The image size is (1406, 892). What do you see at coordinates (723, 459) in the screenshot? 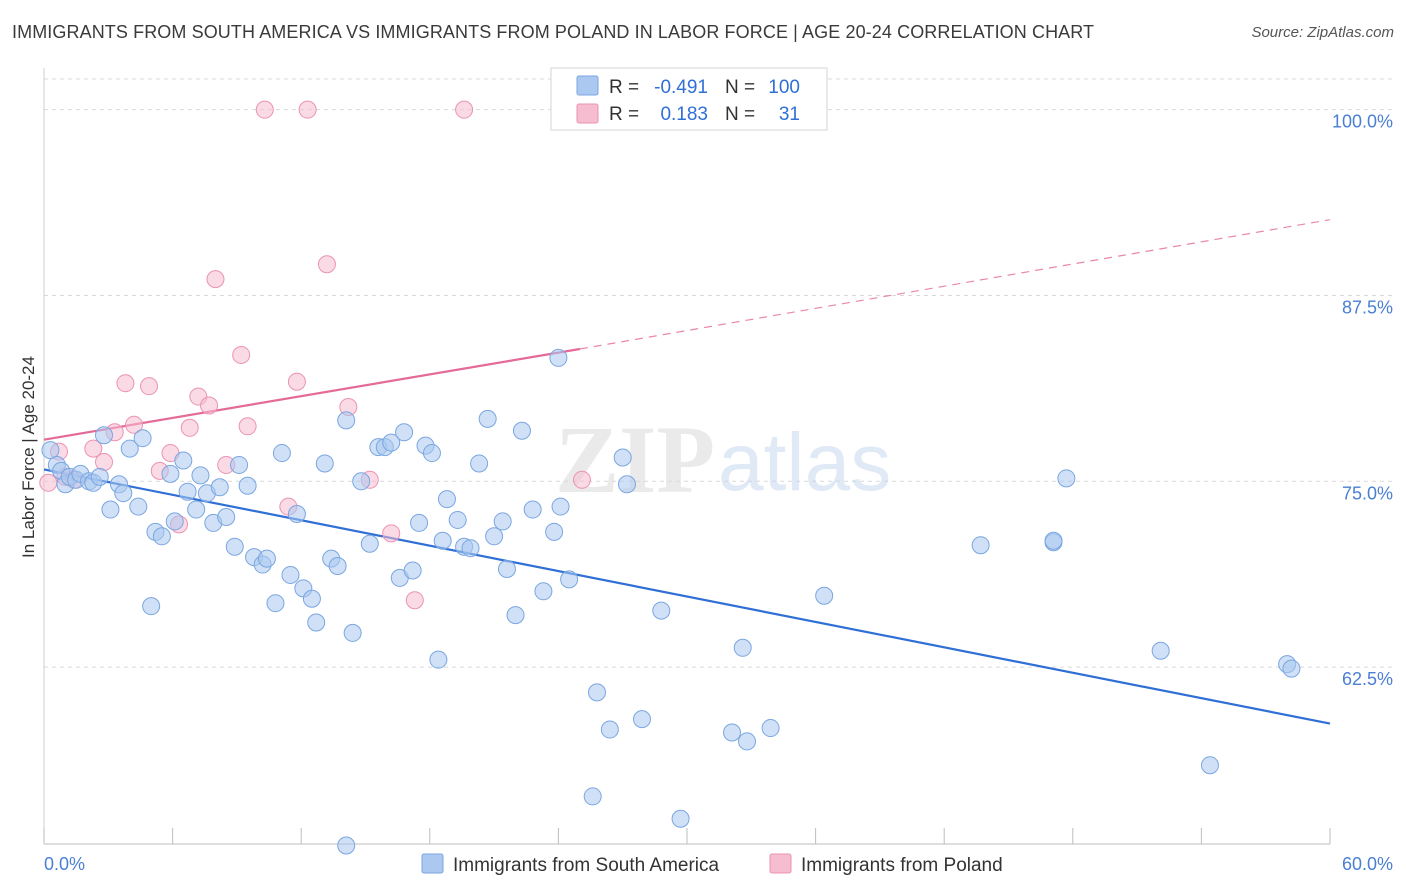
I see `watermark: ZIP atlas` at bounding box center [723, 459].